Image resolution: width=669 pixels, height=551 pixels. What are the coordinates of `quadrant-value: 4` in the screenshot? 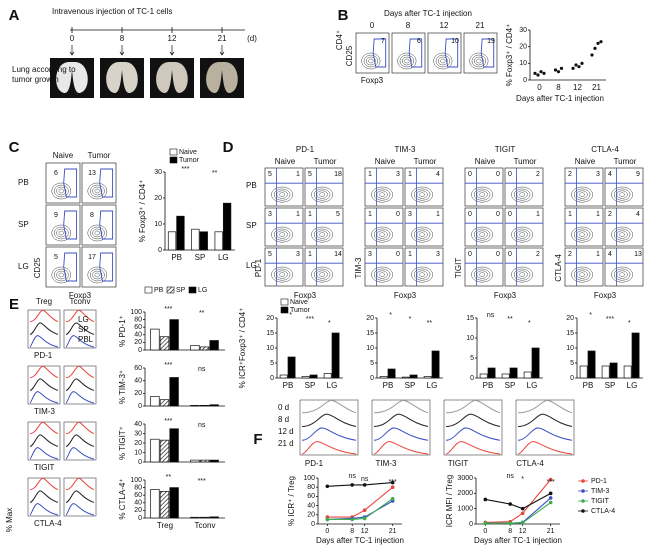 It's located at (610, 254).